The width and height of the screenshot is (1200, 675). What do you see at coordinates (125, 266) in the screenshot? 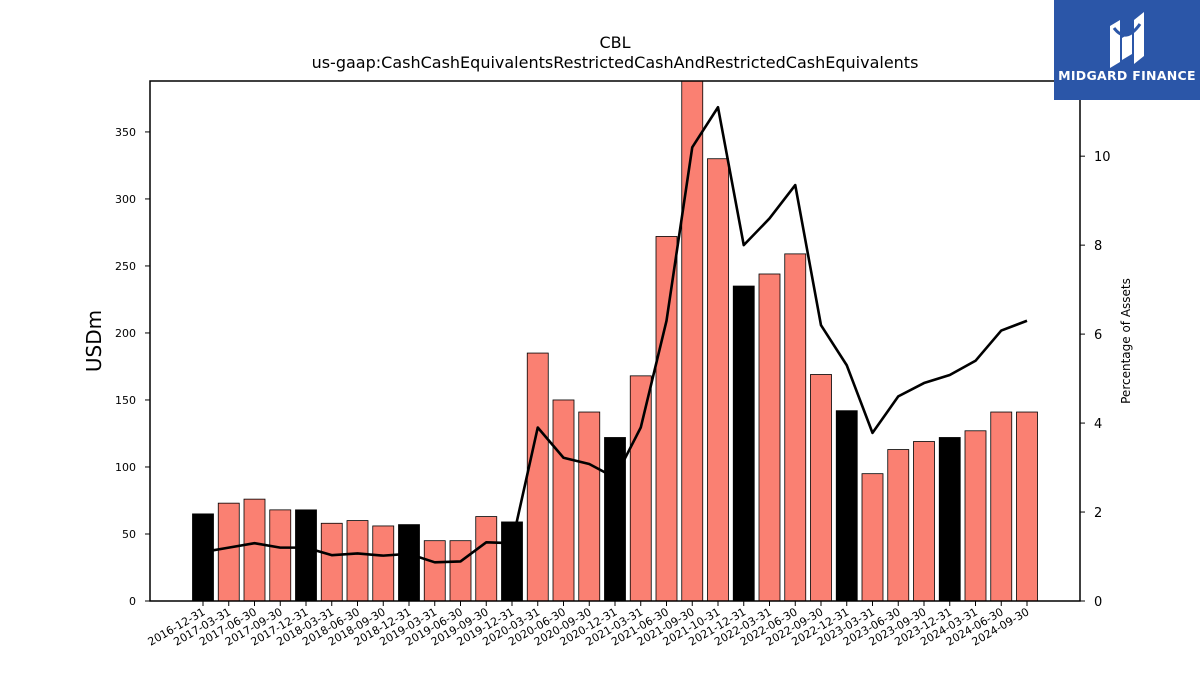
I see `y-tick-label: 250` at bounding box center [125, 266].